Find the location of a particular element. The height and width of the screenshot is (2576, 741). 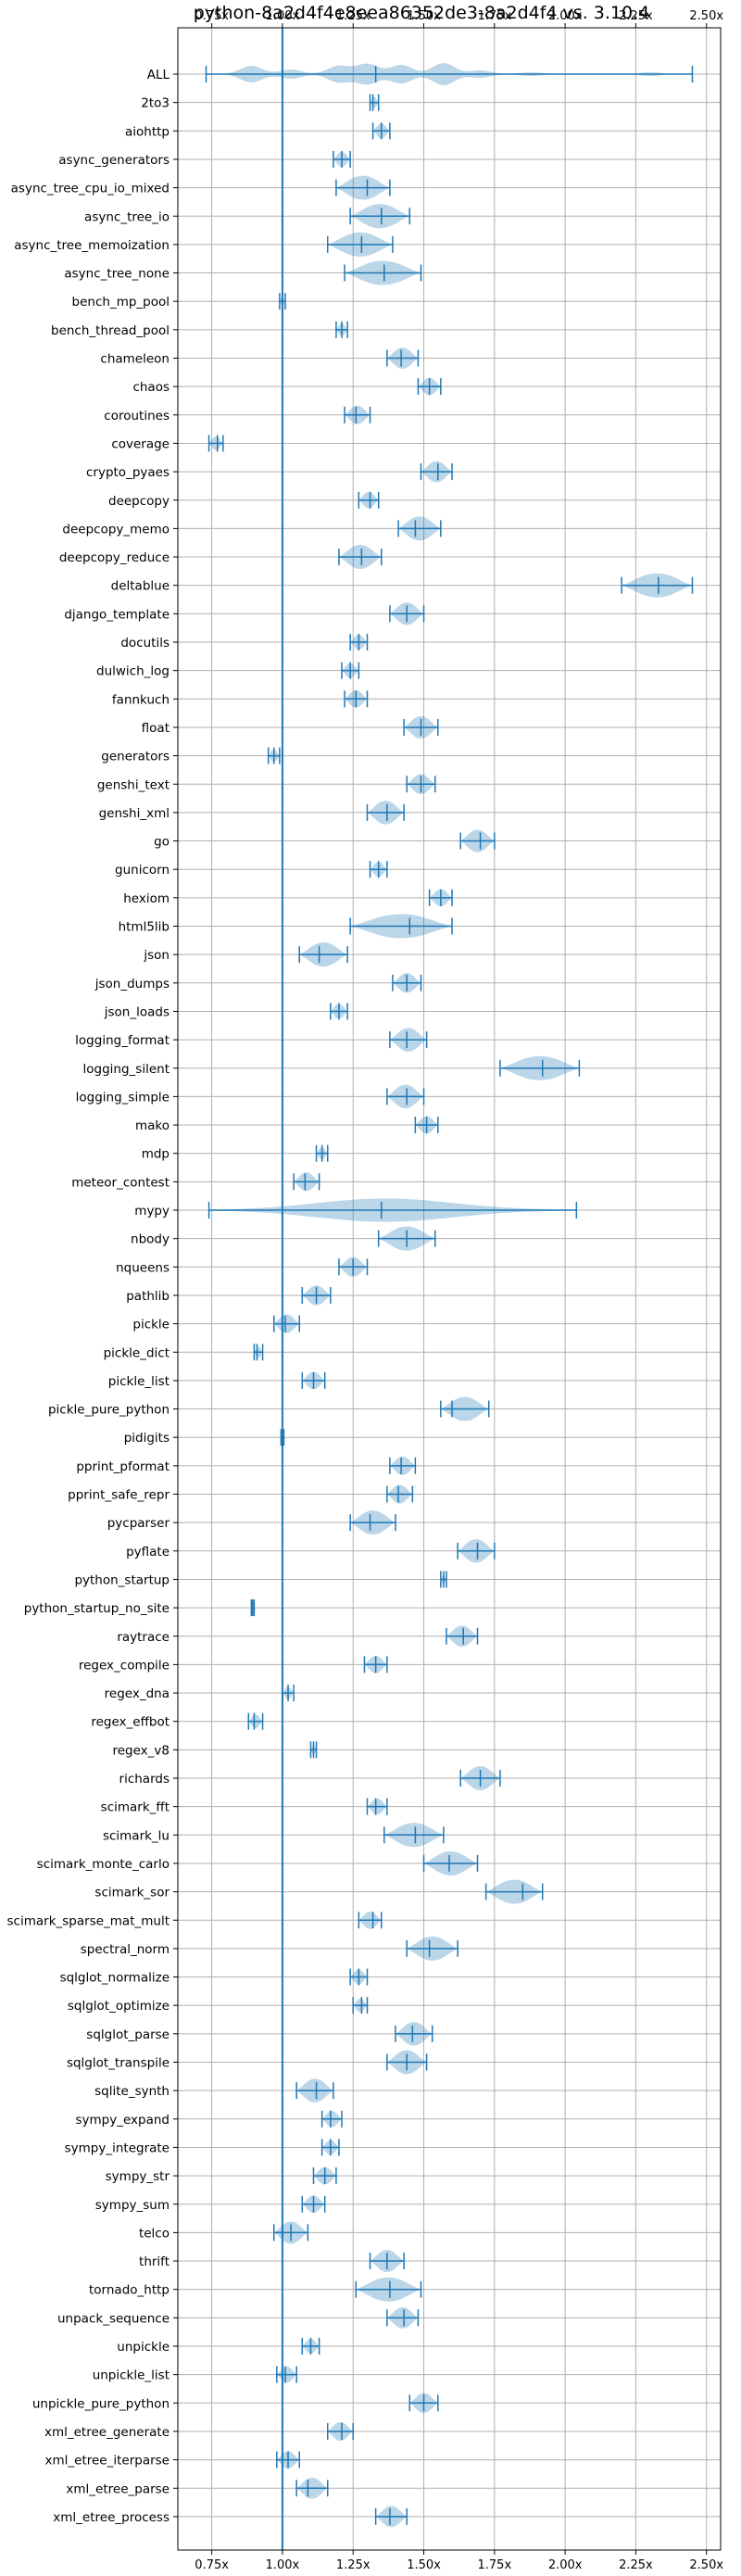

category-label: xml_etree_process is located at coordinates (111, 2517).